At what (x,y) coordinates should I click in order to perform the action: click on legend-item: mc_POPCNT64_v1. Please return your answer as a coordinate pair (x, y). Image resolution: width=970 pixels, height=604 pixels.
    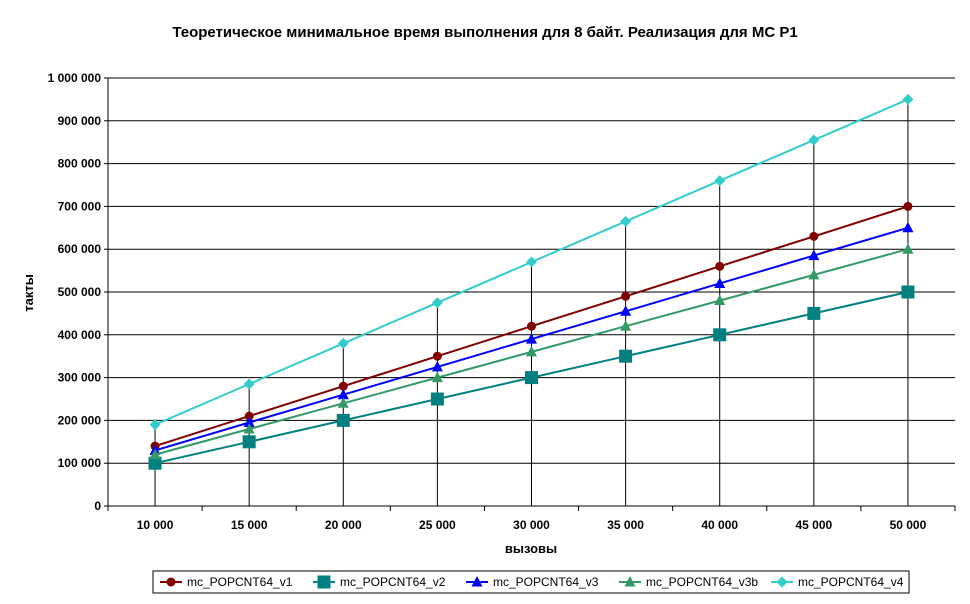
    Looking at the image, I should click on (226, 582).